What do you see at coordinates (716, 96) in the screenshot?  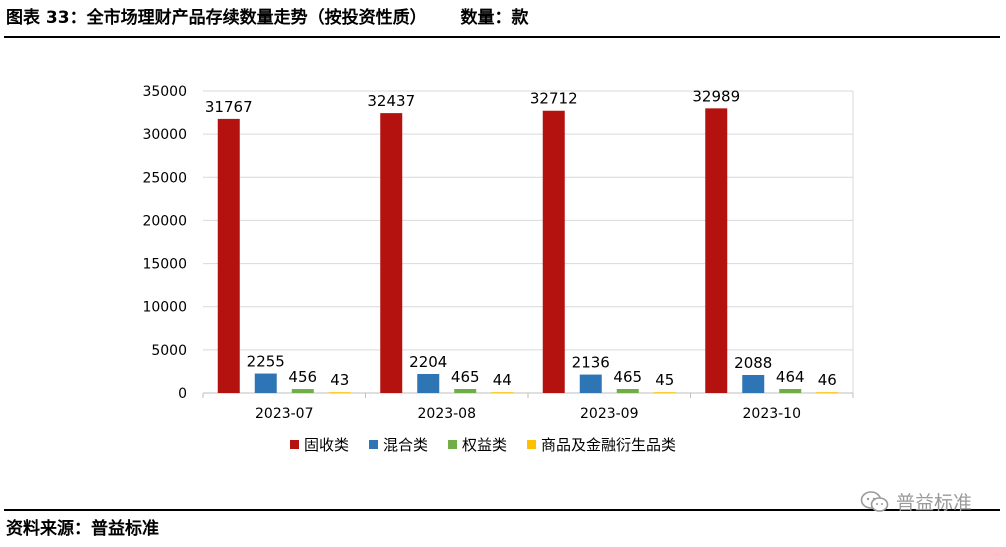 I see `data-label: 32989` at bounding box center [716, 96].